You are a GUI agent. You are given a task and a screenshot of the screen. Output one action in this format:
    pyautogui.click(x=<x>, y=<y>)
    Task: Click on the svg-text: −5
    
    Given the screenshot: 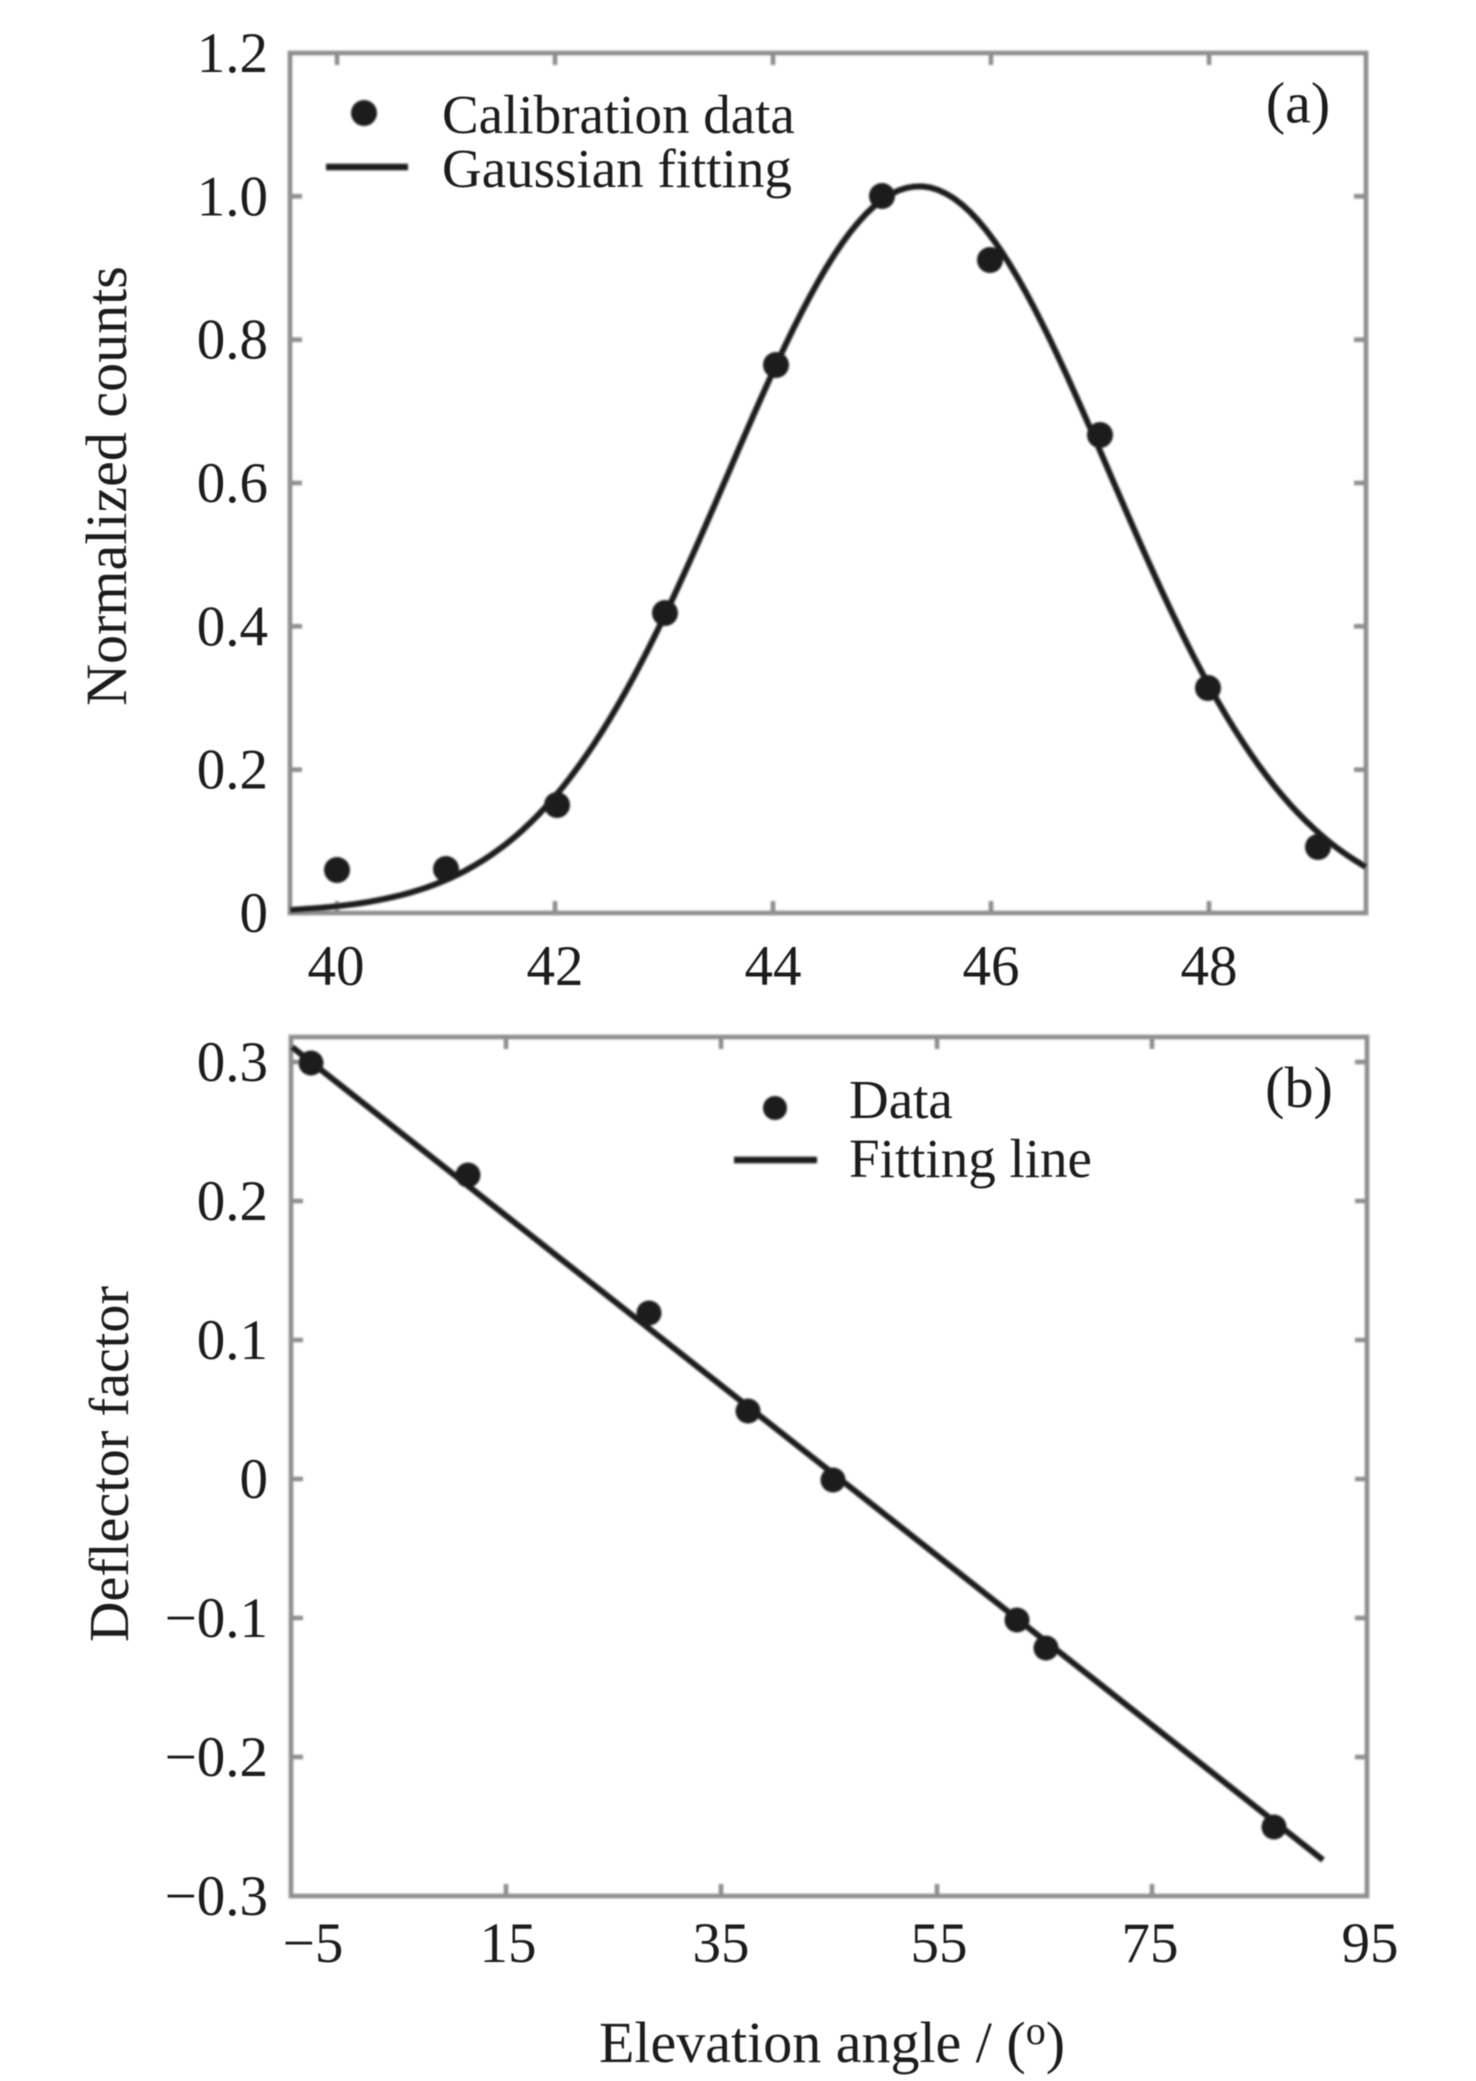 What is the action you would take?
    pyautogui.click(x=313, y=1943)
    